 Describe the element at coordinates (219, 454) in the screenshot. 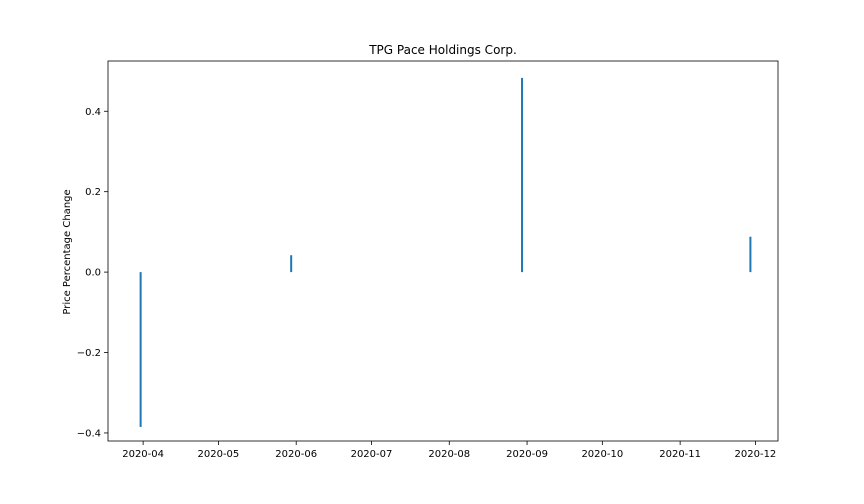

I see `x-tick-label: 2020-05` at that location.